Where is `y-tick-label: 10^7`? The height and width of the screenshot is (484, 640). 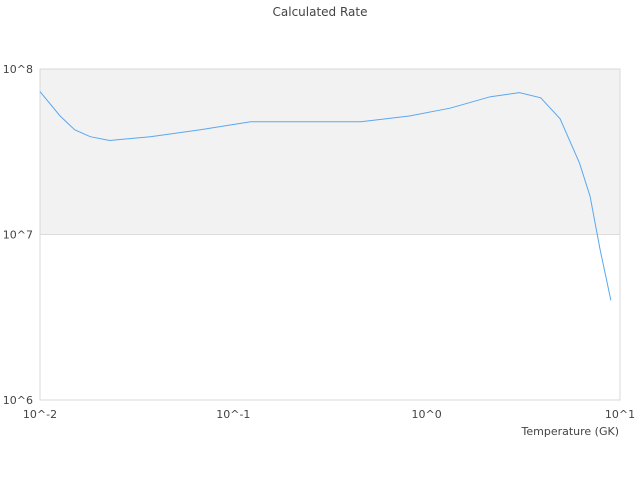 y-tick-label: 10^7 is located at coordinates (18, 235).